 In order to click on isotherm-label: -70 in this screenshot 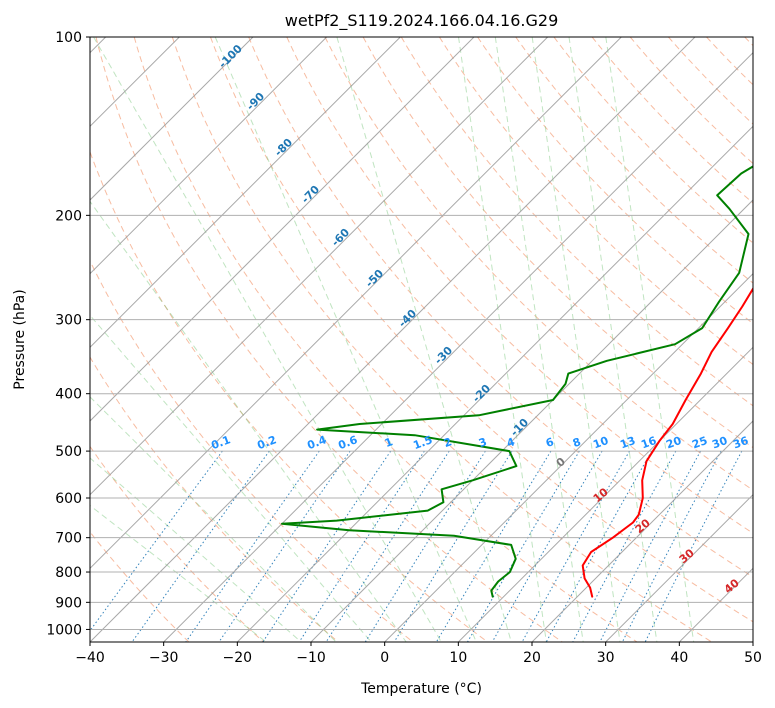, I will do `click(310, 194)`.